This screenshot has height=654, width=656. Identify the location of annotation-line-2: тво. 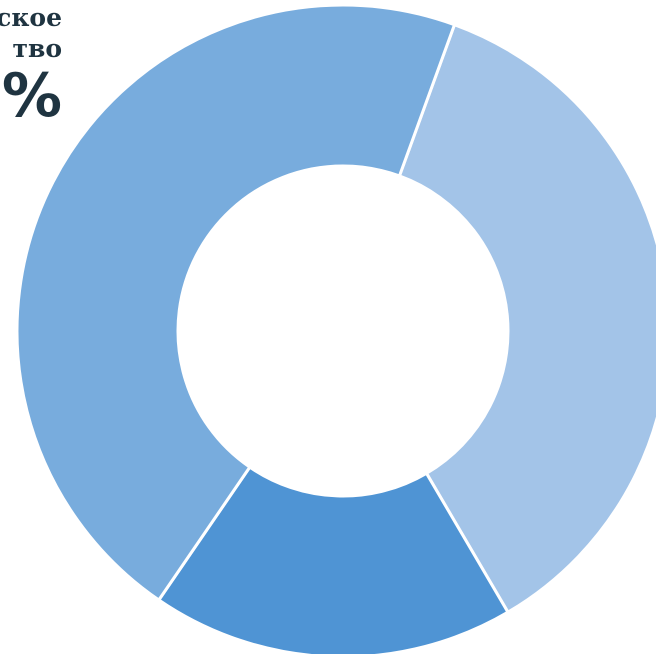
(37, 48).